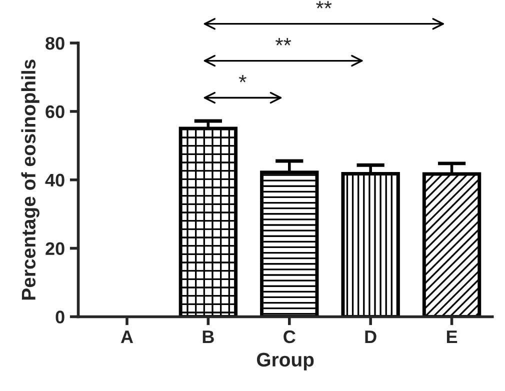  What do you see at coordinates (370, 336) in the screenshot?
I see `x-tick-label: D` at bounding box center [370, 336].